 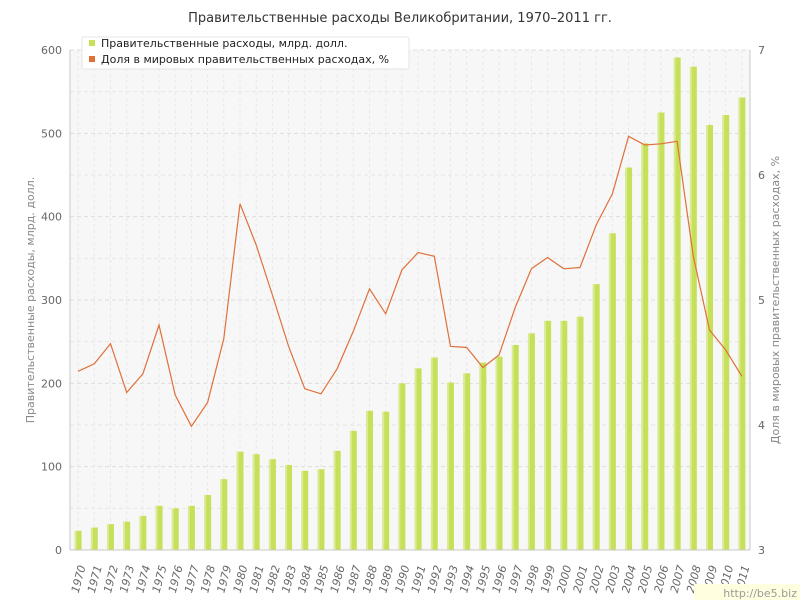 I want to click on left-tick-label: 0, so click(x=58, y=550).